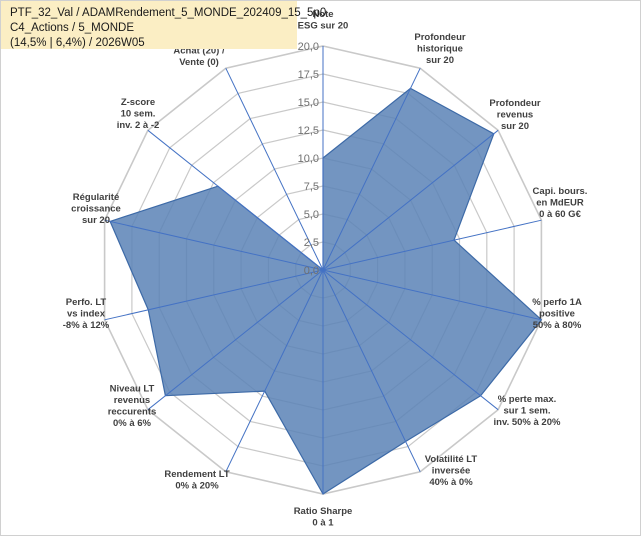 The width and height of the screenshot is (641, 536). Describe the element at coordinates (560, 214) in the screenshot. I see `axis-label-line: 0 à 60 G€` at that location.